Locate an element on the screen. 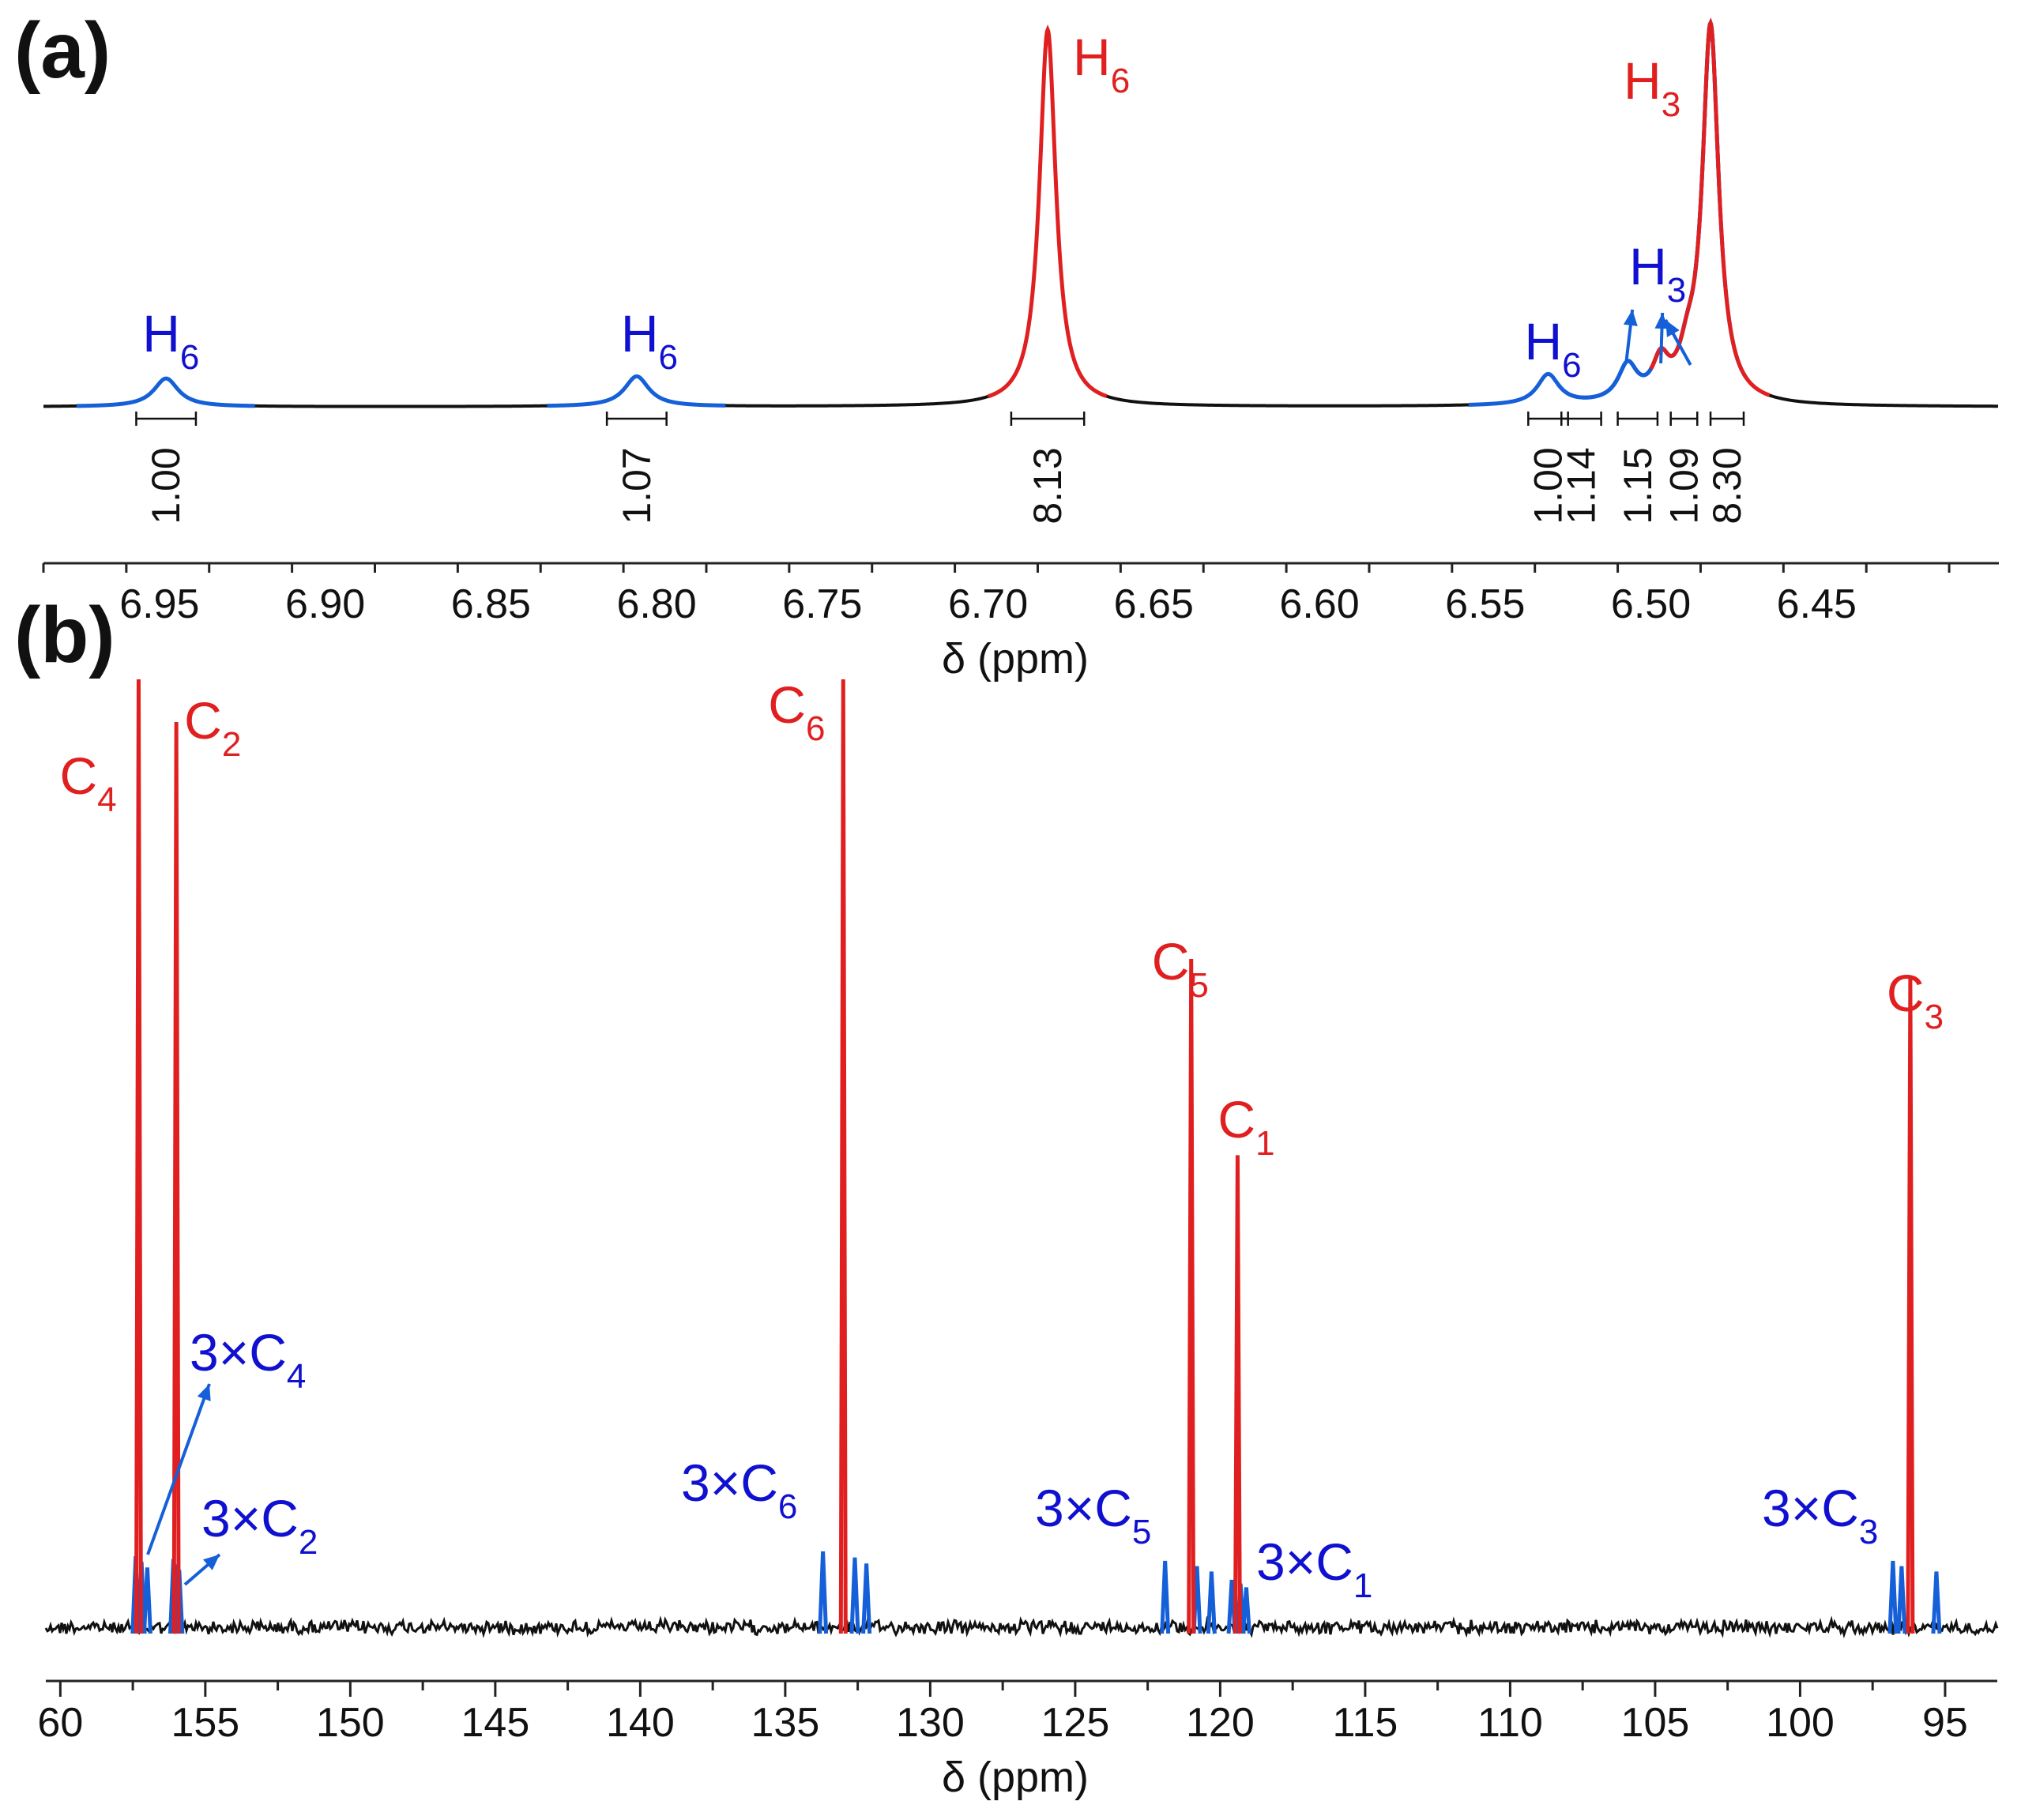  b-minor-label-3-subscript: 5 is located at coordinates (1141, 1532).